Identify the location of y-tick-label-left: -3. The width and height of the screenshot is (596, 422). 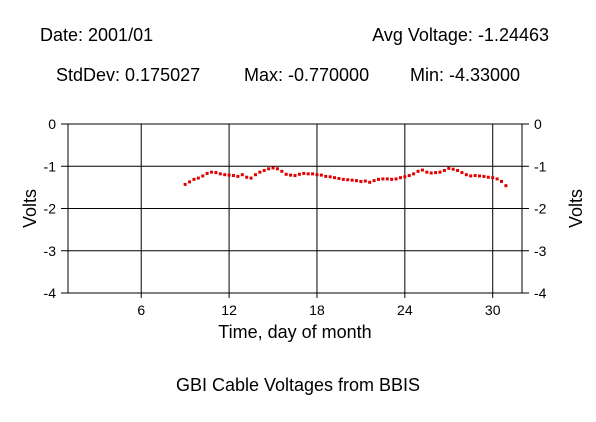
(50, 251).